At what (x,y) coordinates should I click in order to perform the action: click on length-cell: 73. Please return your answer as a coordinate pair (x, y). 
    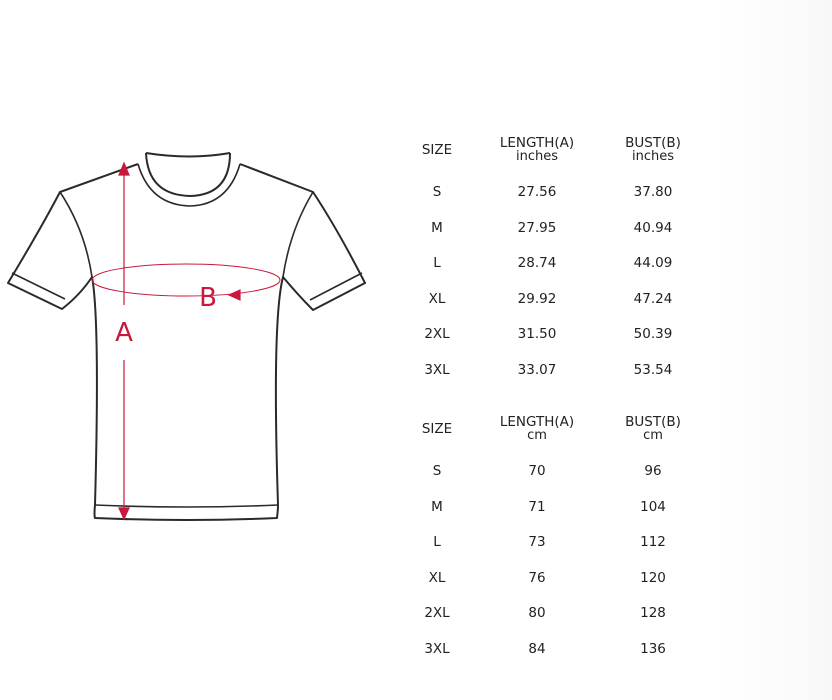
    Looking at the image, I should click on (537, 542).